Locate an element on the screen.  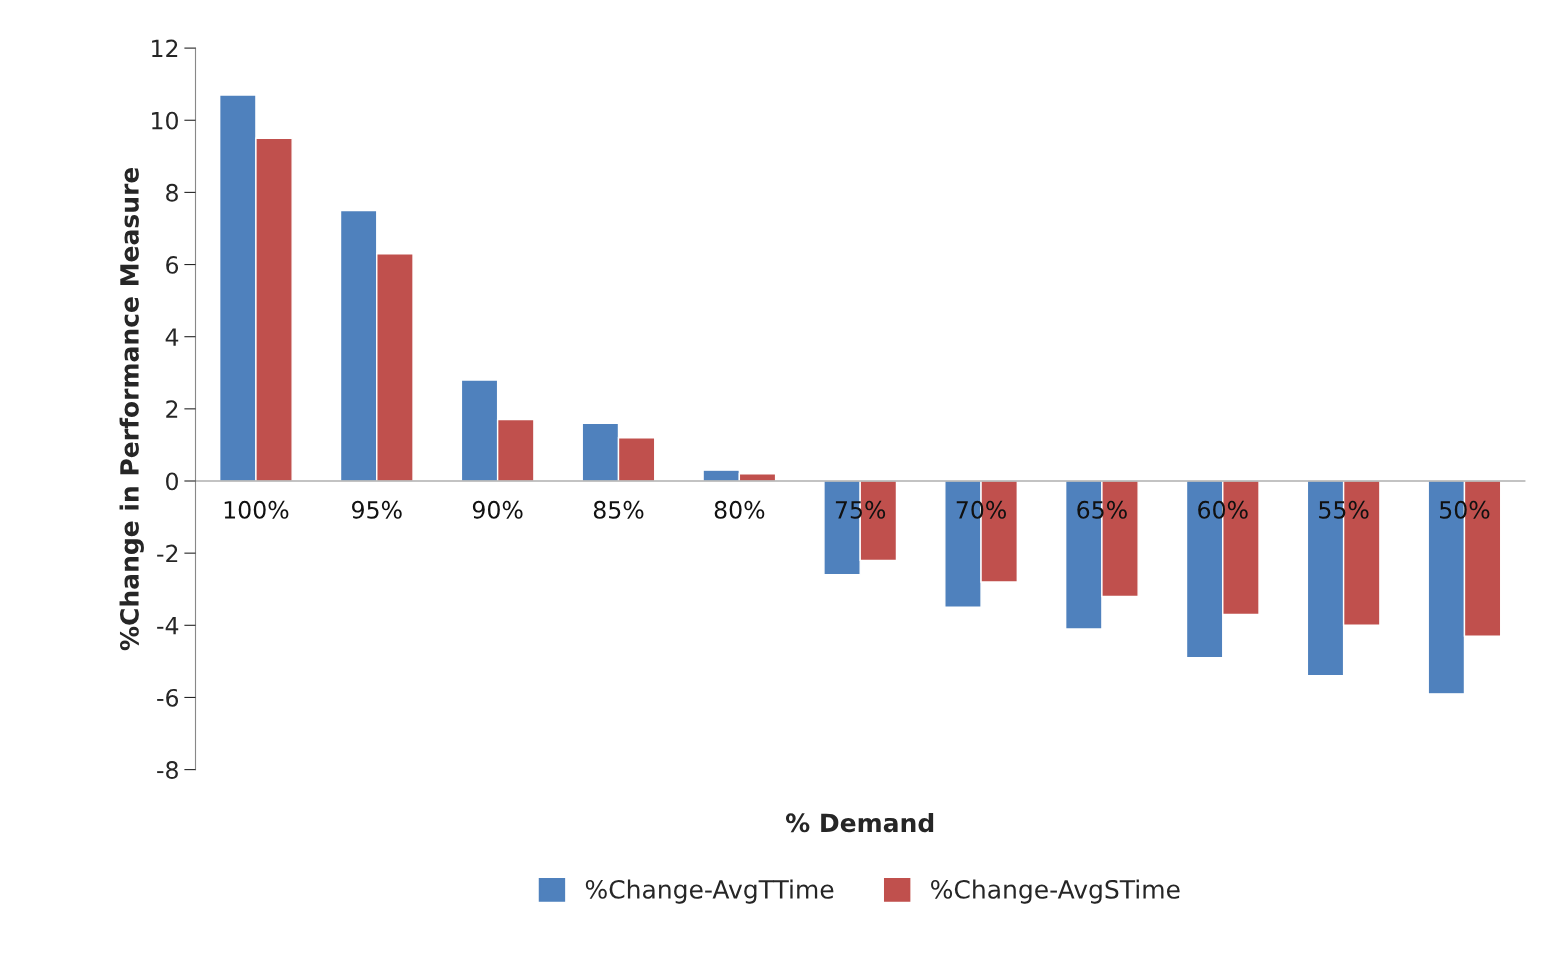
y-tick-label: 12 is located at coordinates (165, 48).